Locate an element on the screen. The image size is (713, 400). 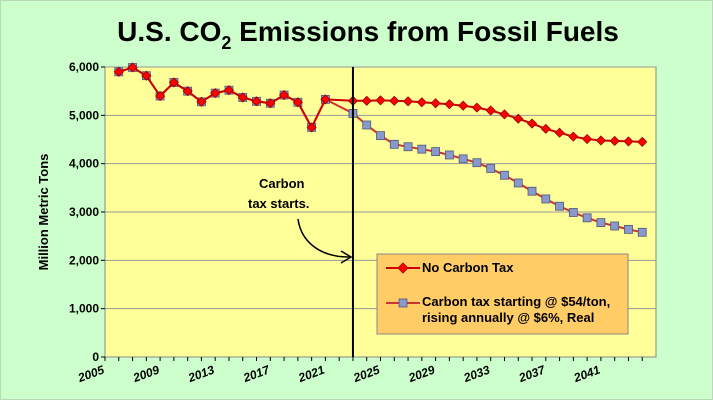
legend-label-carbon-tax-line-1: Carbon tax starting @ $54/ton, is located at coordinates (516, 301).